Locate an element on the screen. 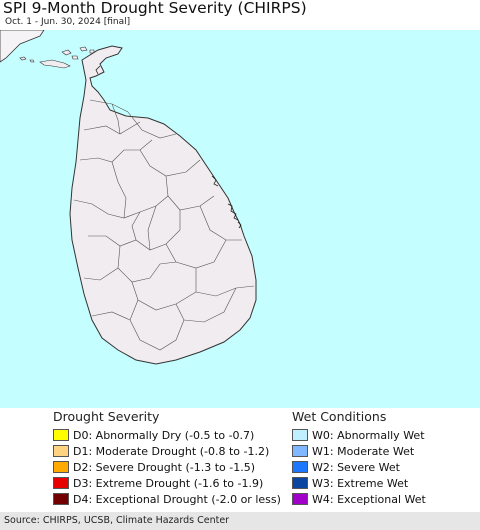  legend-item-w4: W4: Exceptional Wet is located at coordinates (359, 499).